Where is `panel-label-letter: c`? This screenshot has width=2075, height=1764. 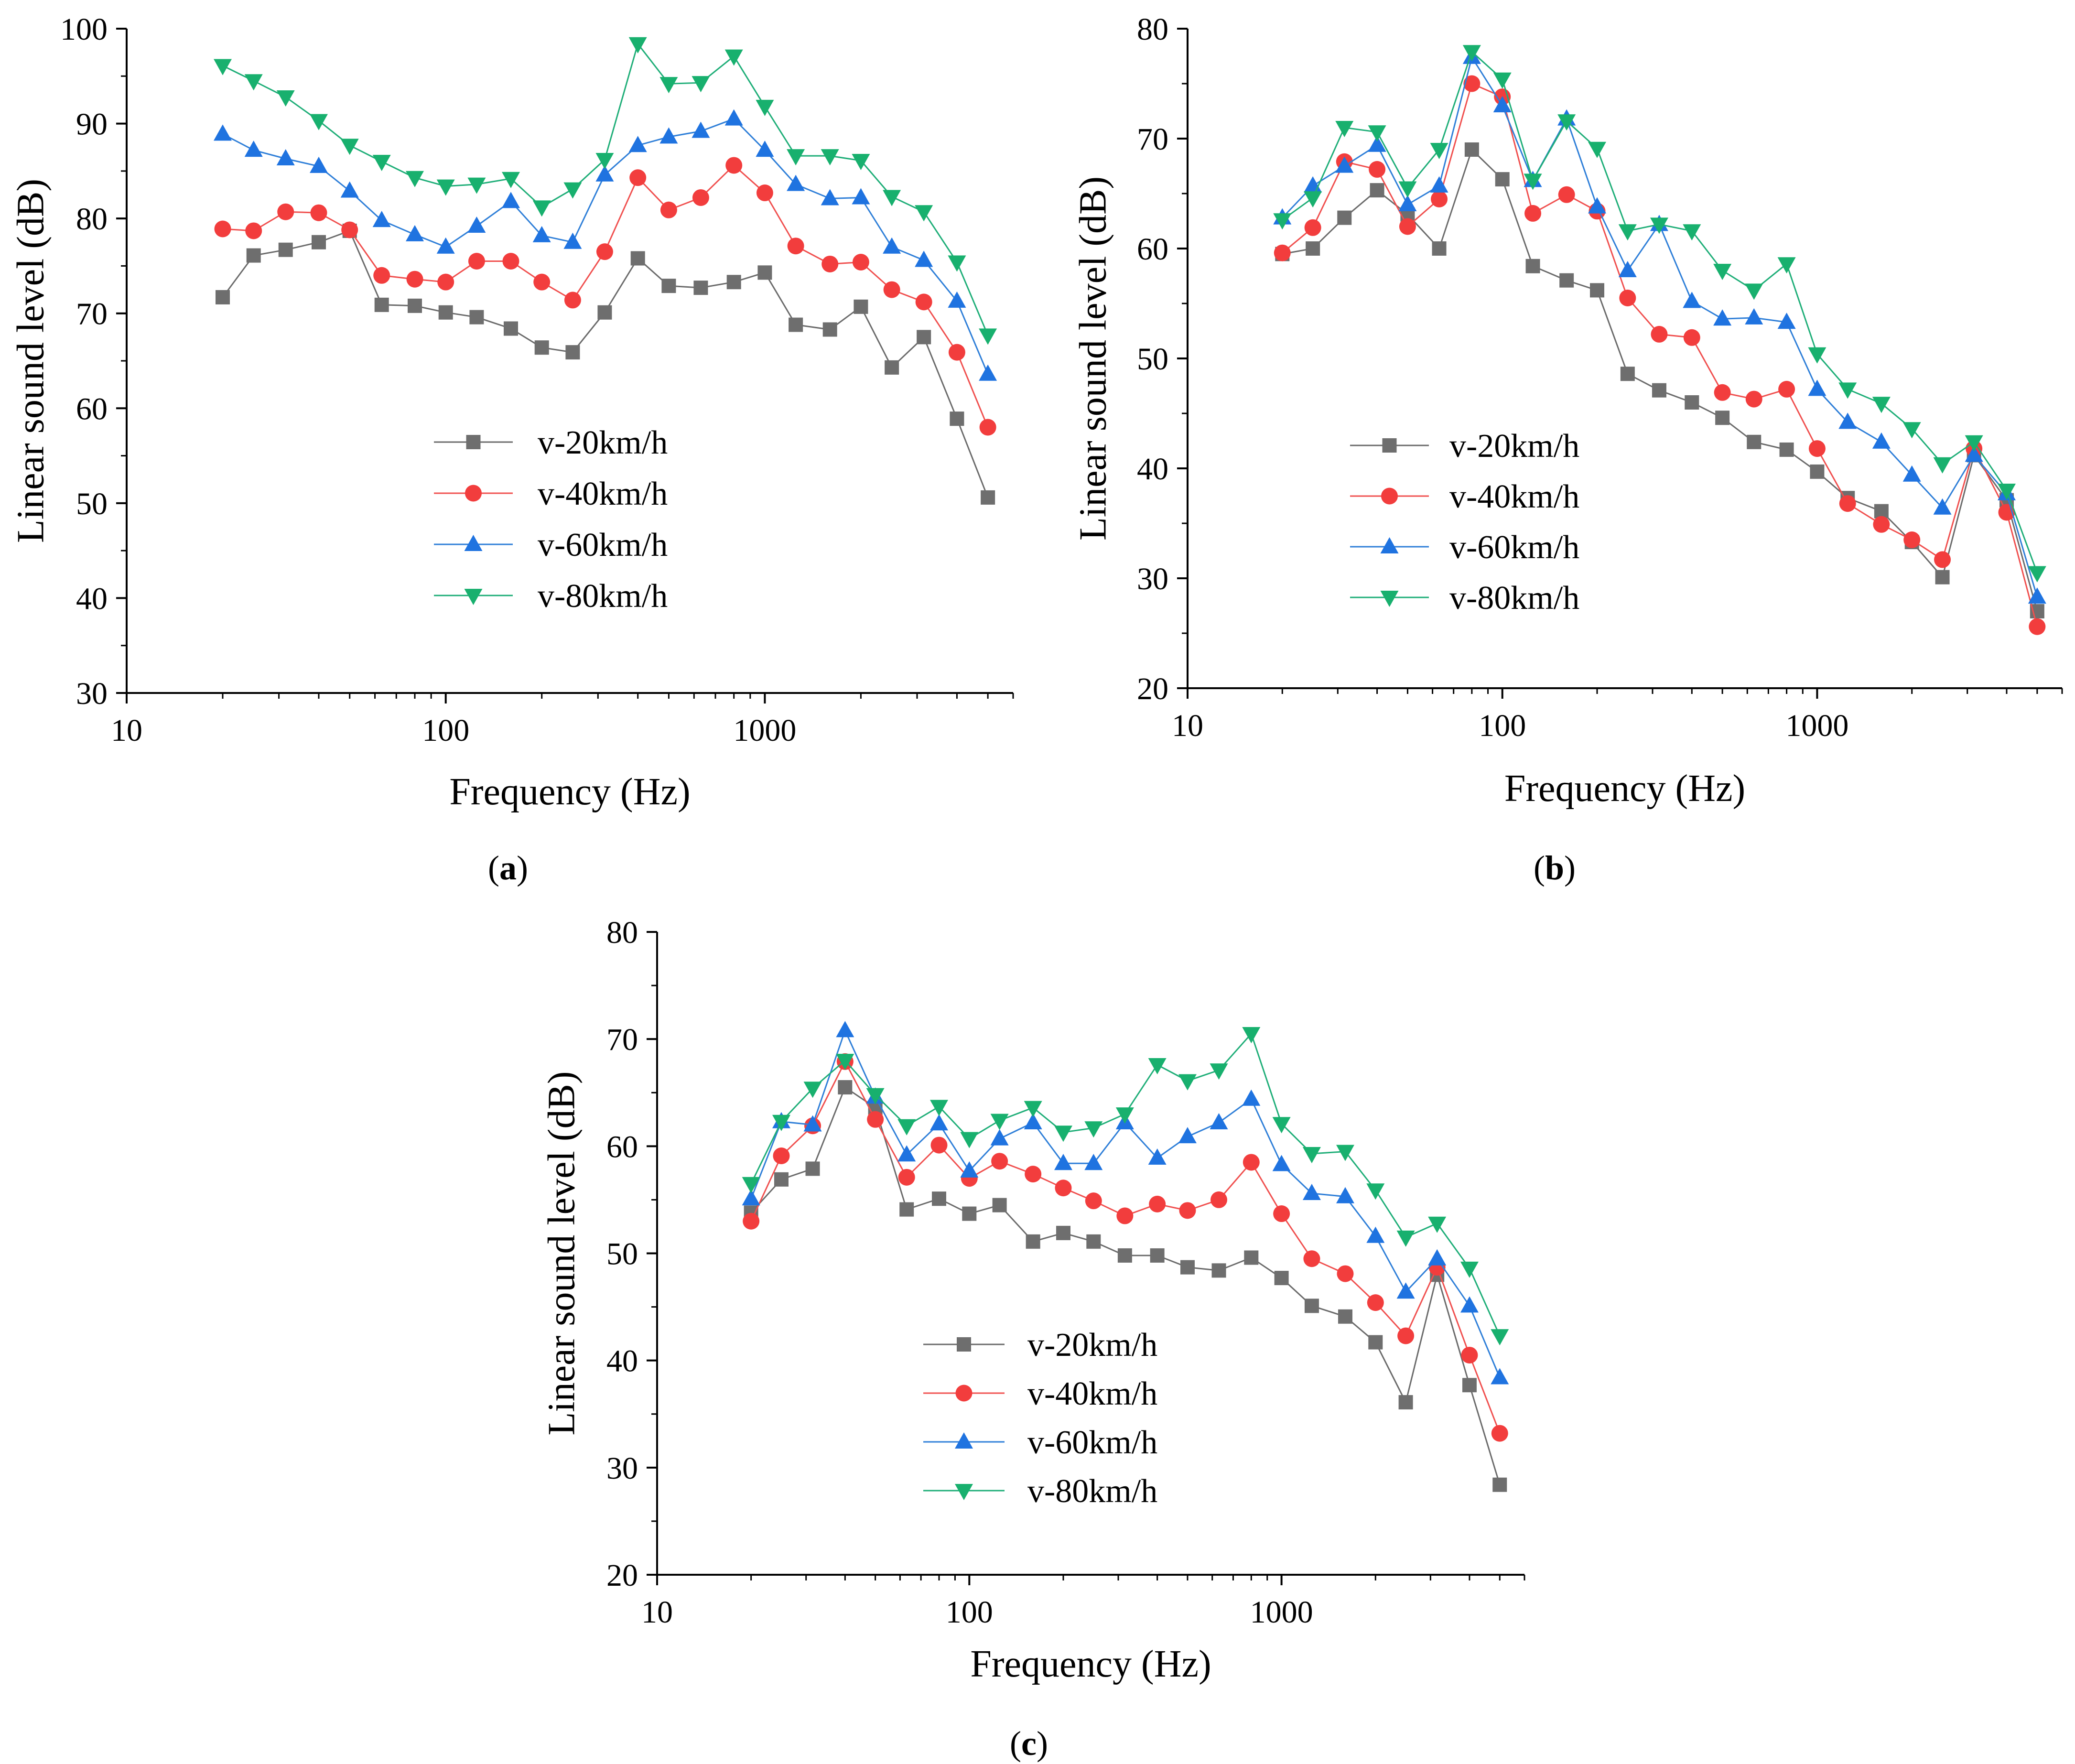
panel-label-letter: c is located at coordinates (1029, 1743).